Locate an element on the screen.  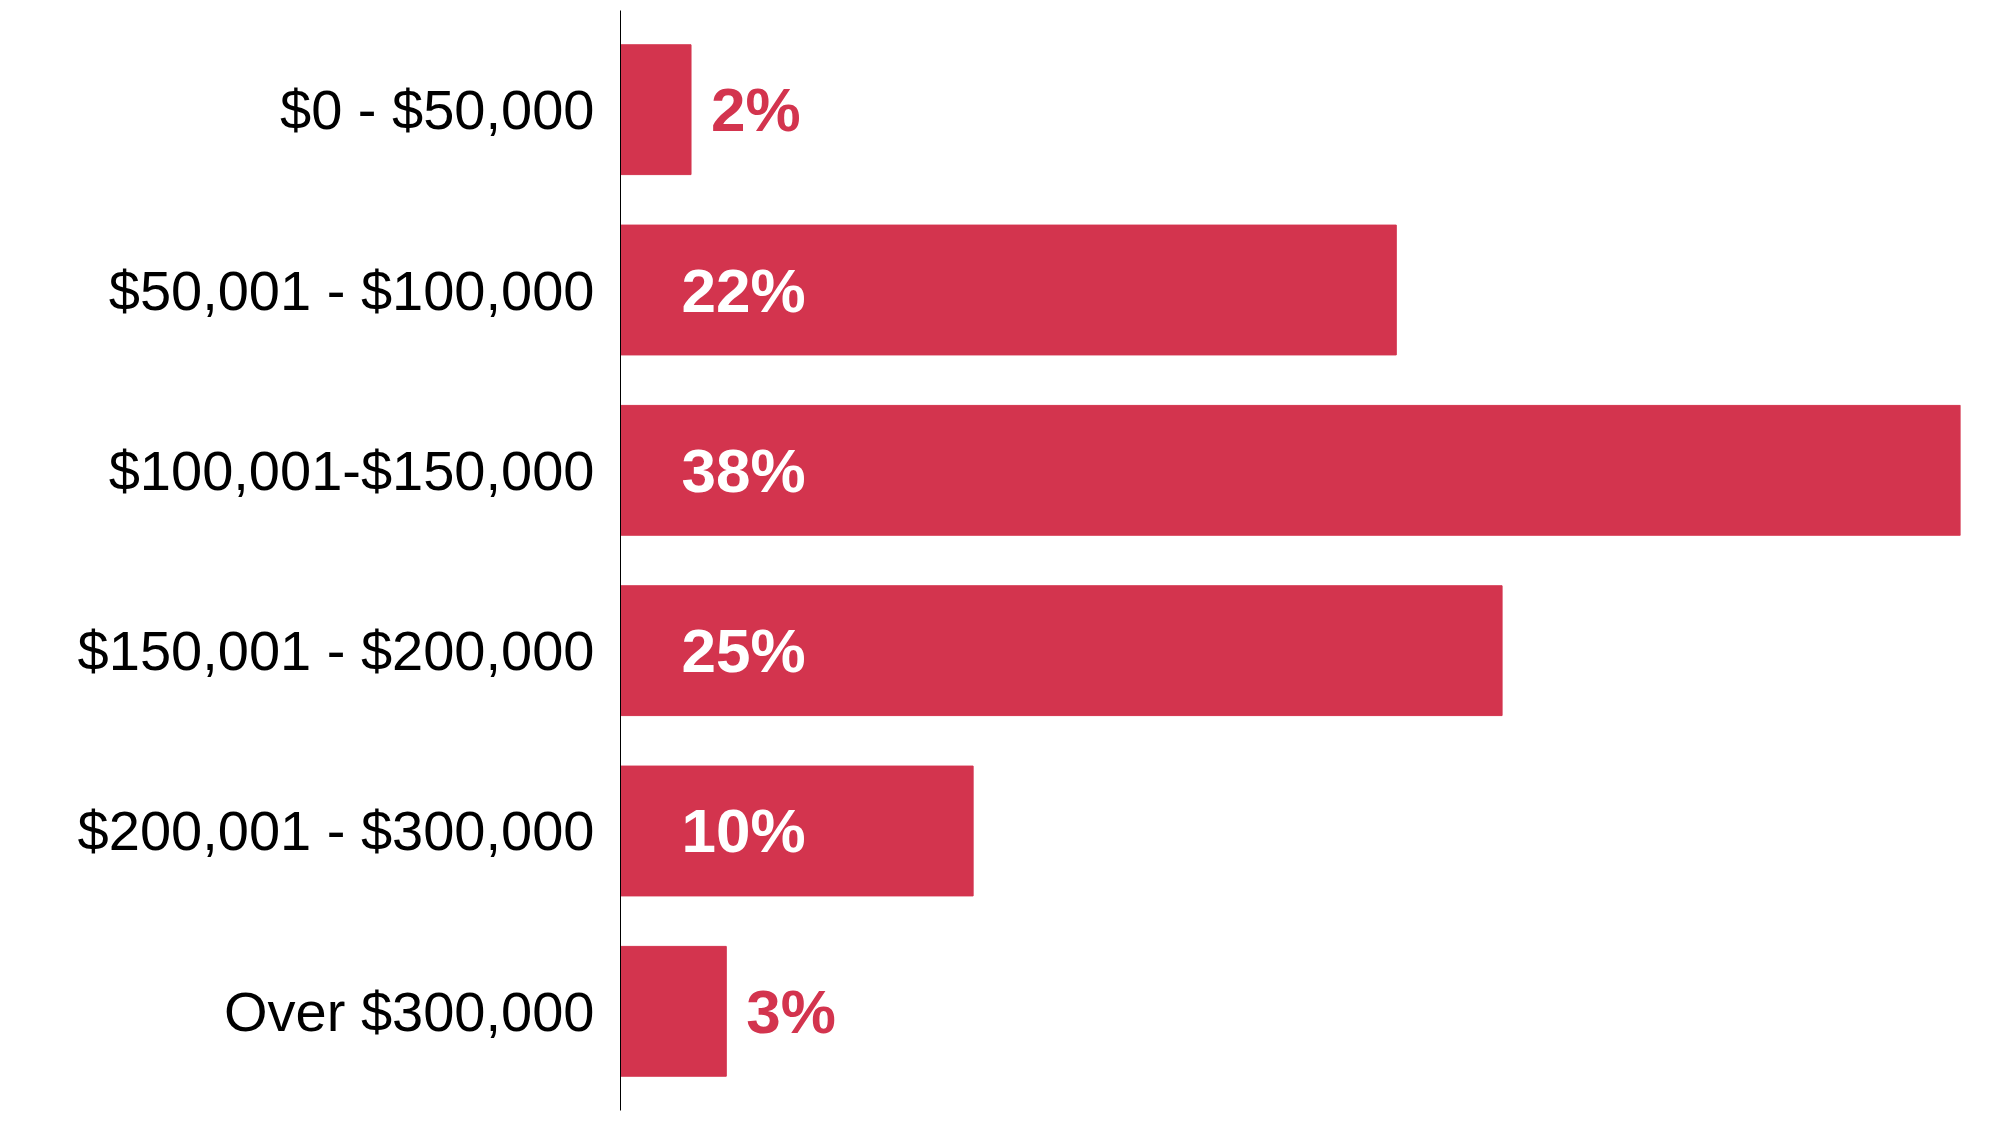
data-label: 10% is located at coordinates (743, 831).